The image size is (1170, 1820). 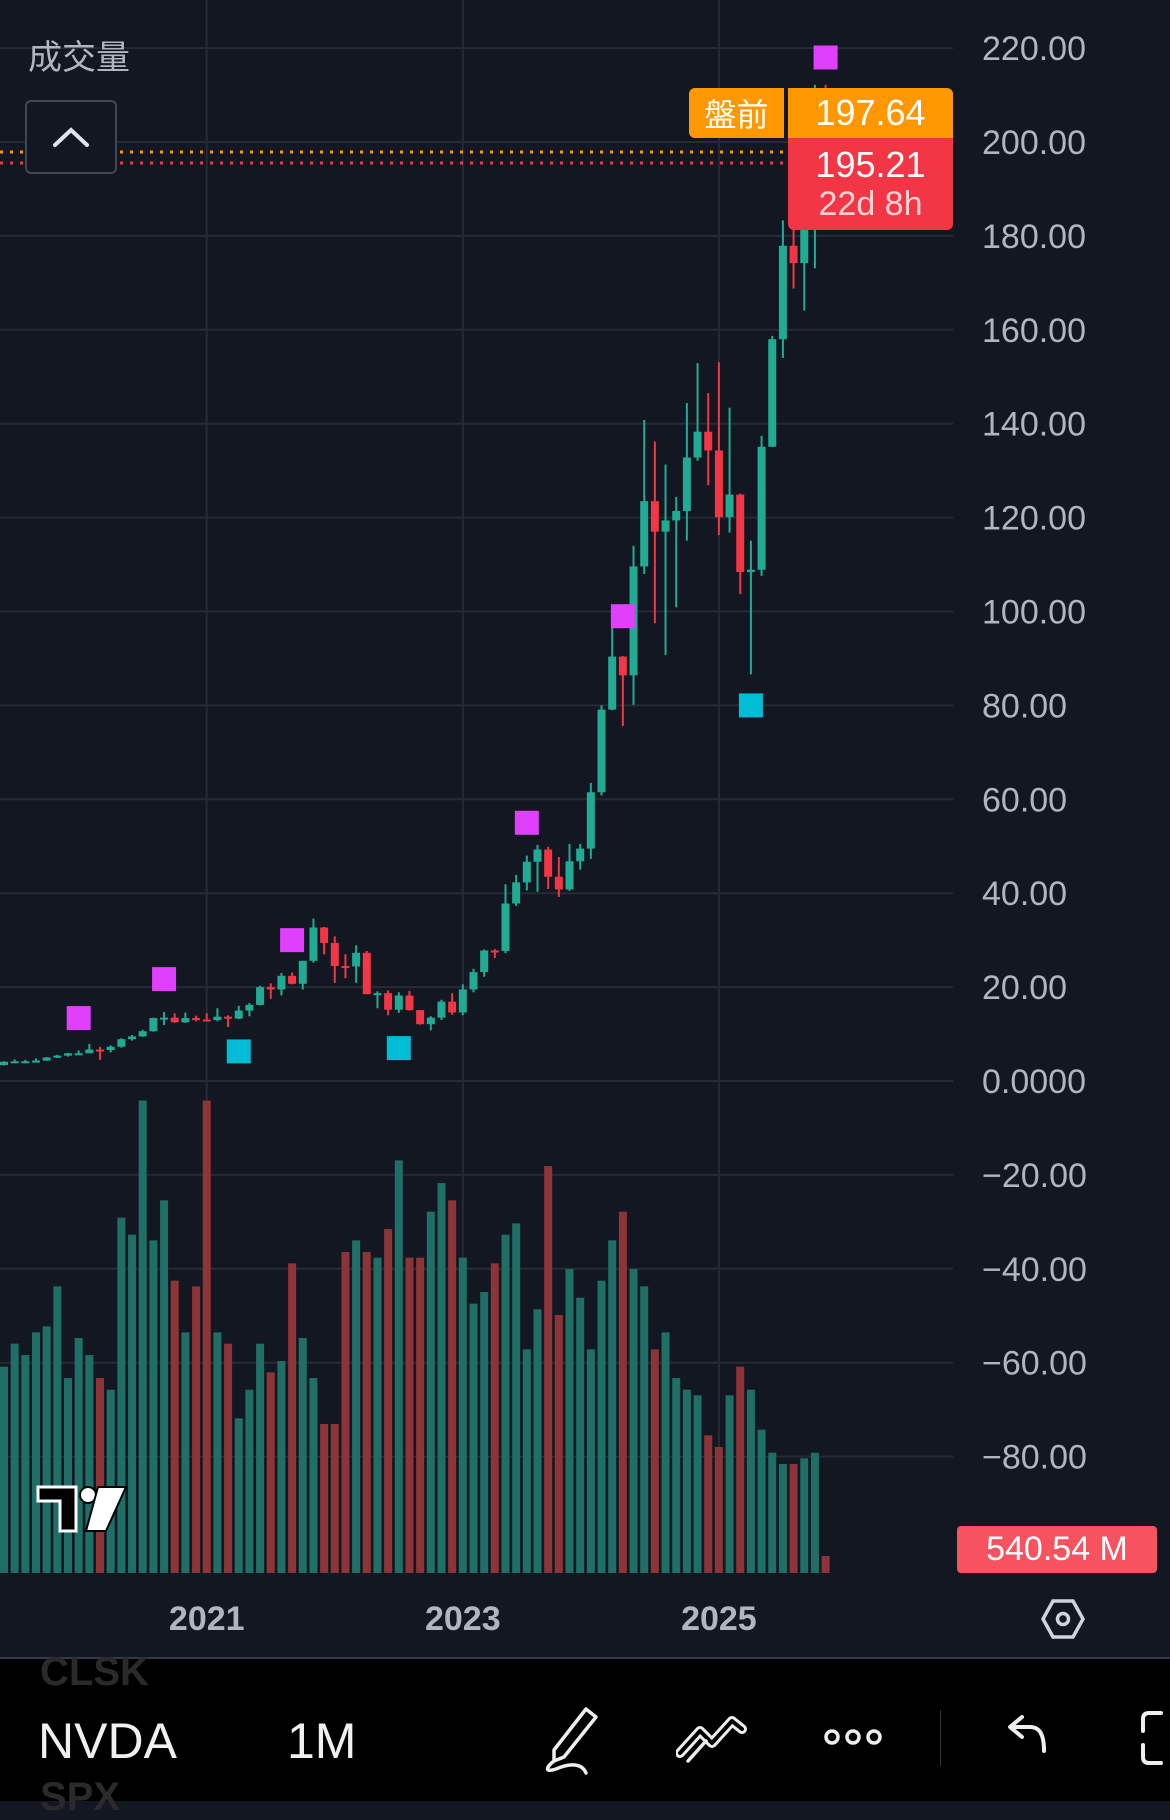 What do you see at coordinates (322, 1741) in the screenshot?
I see `interval-button: 1M` at bounding box center [322, 1741].